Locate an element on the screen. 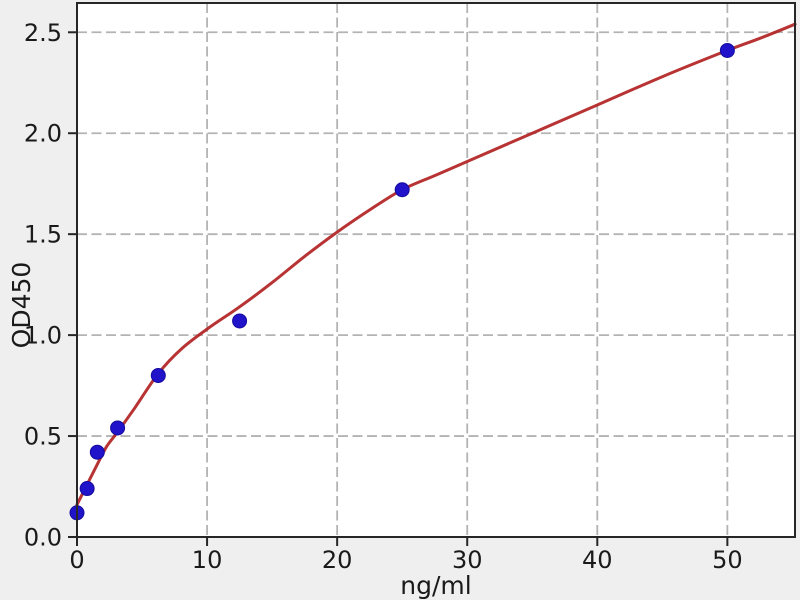 Image resolution: width=800 pixels, height=600 pixels. y-tick-label: 0.0 is located at coordinates (43, 538).